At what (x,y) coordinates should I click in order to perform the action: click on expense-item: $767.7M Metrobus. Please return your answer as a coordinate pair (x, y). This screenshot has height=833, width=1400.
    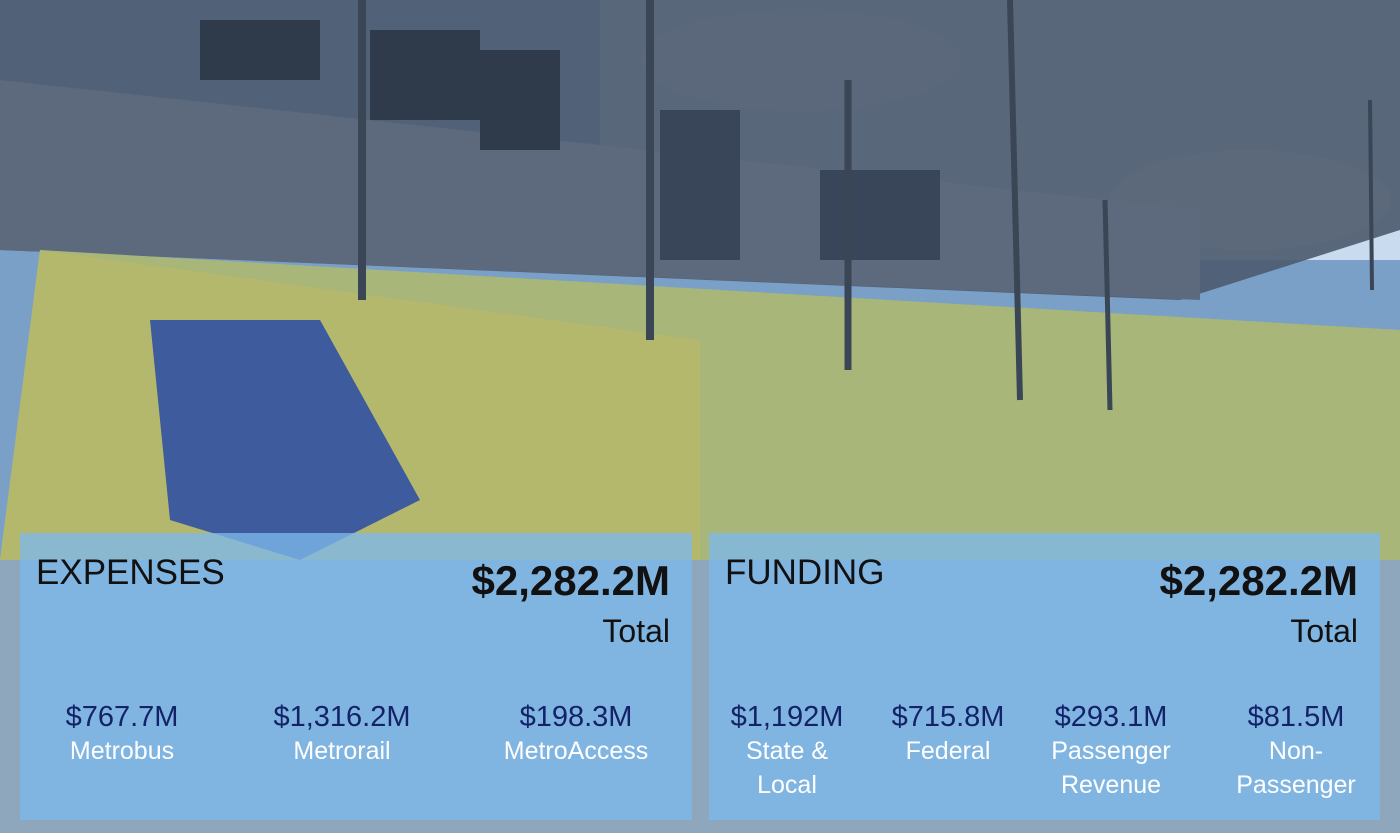
    Looking at the image, I should click on (122, 734).